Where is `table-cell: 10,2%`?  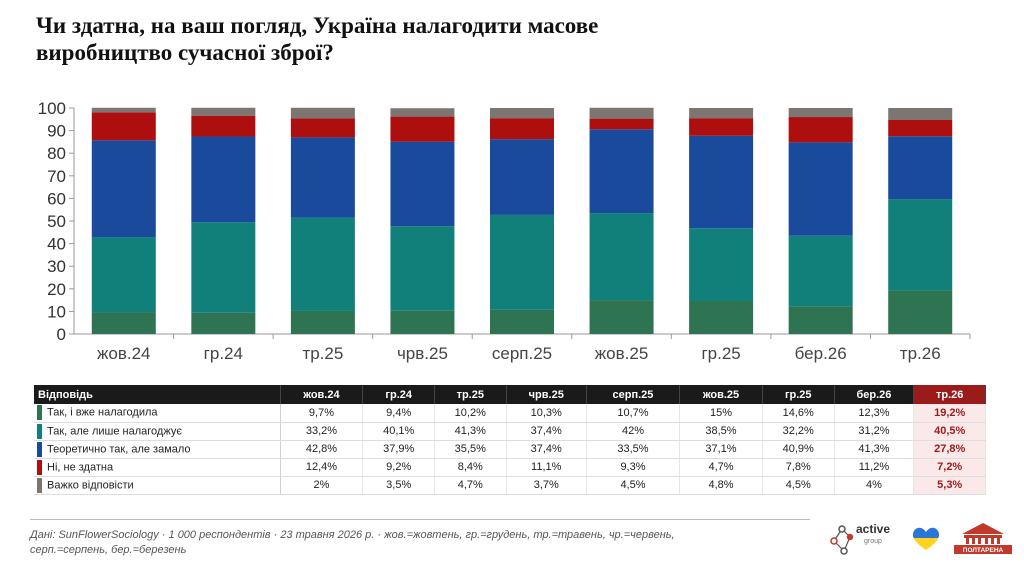
table-cell: 10,2% is located at coordinates (470, 413).